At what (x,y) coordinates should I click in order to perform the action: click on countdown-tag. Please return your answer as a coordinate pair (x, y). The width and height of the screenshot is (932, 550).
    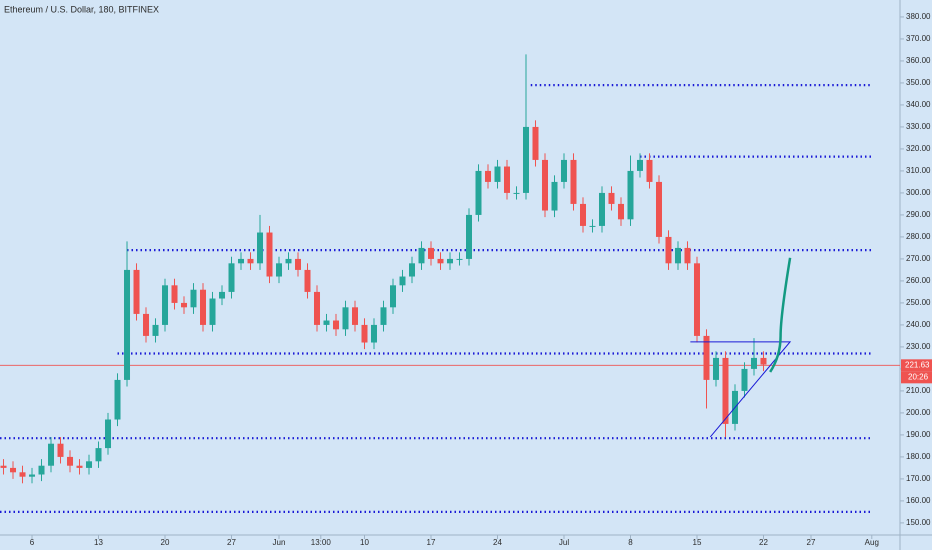
    Looking at the image, I should click on (916, 377).